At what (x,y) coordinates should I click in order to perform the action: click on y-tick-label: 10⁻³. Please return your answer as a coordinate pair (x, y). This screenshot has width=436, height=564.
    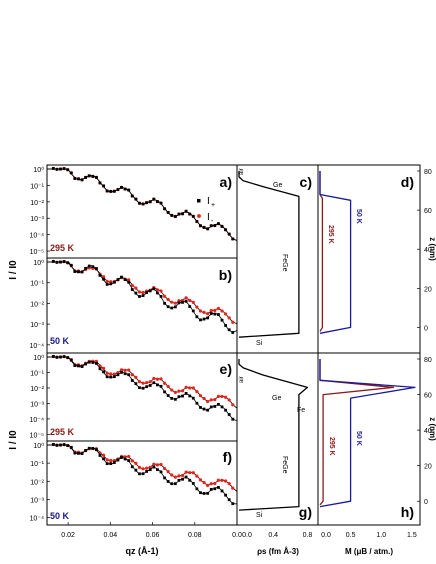
    Looking at the image, I should click on (37, 219).